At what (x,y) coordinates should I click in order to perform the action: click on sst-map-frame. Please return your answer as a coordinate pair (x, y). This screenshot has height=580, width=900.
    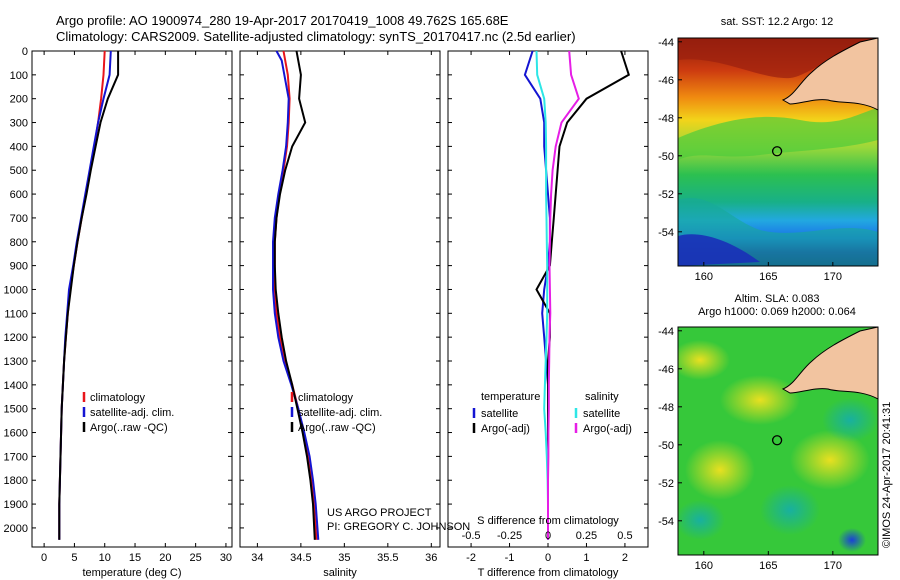
    Looking at the image, I should click on (778, 152).